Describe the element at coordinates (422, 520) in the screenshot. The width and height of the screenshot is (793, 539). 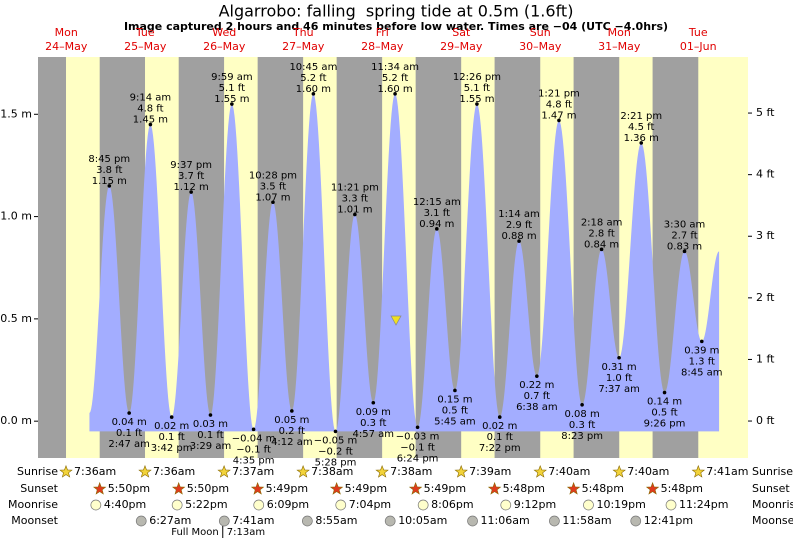
I see `moonset-time: 10:05am` at that location.